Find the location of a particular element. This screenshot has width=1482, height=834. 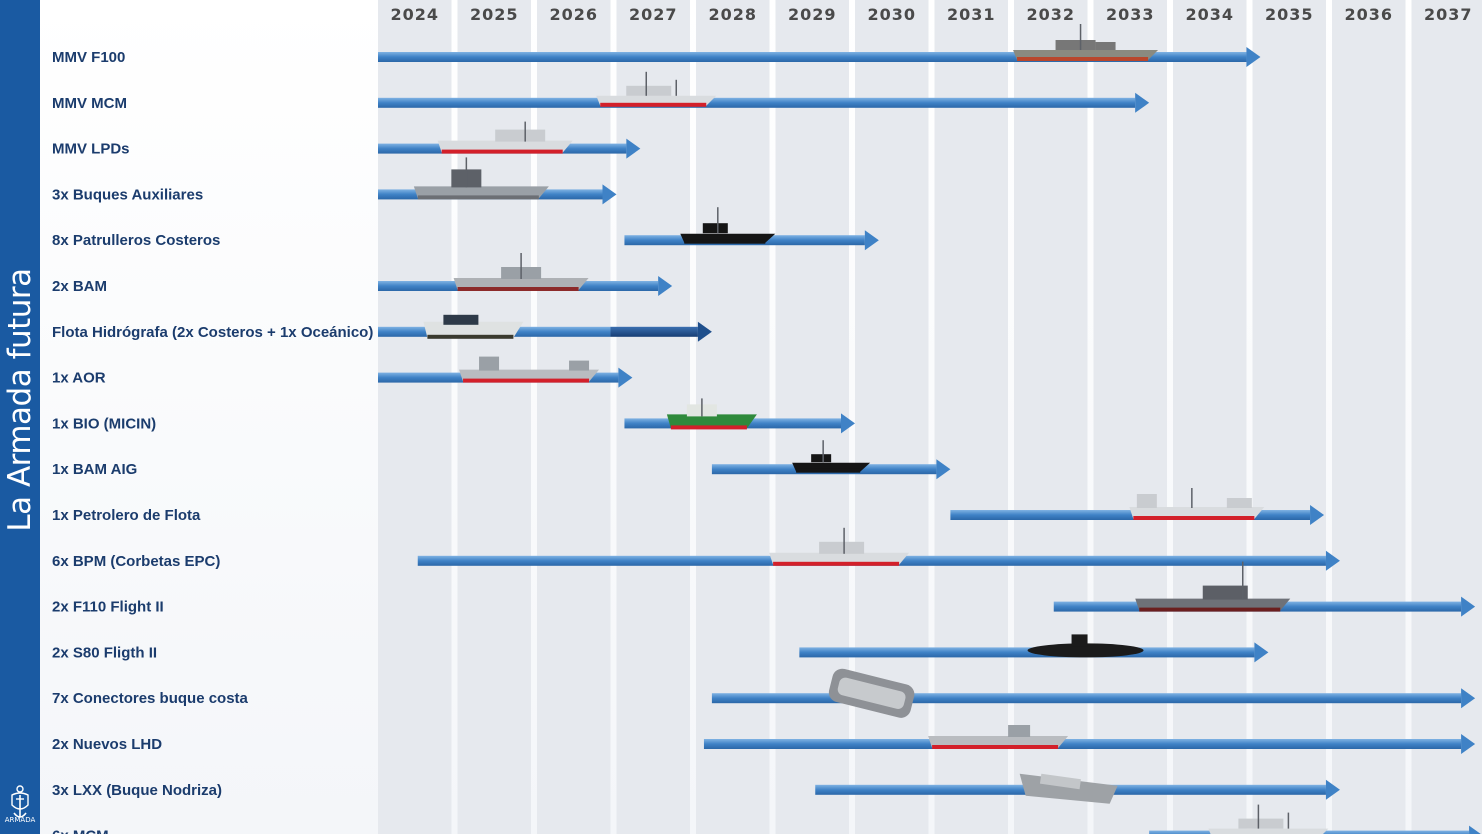

year-tick-2031: 2031 is located at coordinates (971, 14).